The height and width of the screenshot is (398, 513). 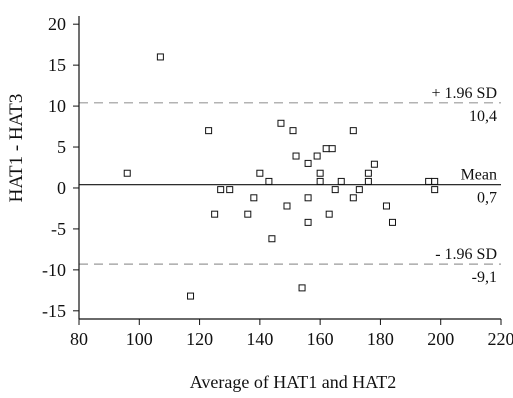 What do you see at coordinates (466, 254) in the screenshot?
I see `reference-line-label: - 1.96 SD` at bounding box center [466, 254].